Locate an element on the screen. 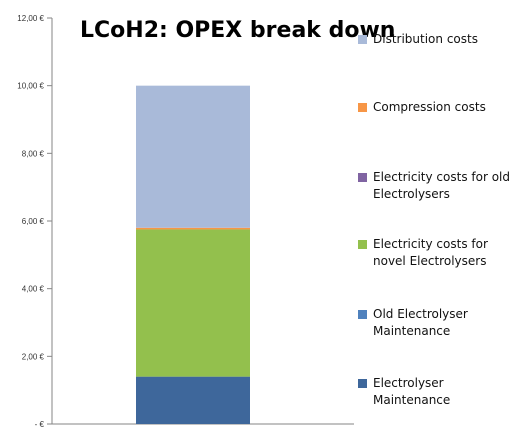 The width and height of the screenshot is (525, 440). legend-item: Electrolyser Maintenance is located at coordinates (440, 392).